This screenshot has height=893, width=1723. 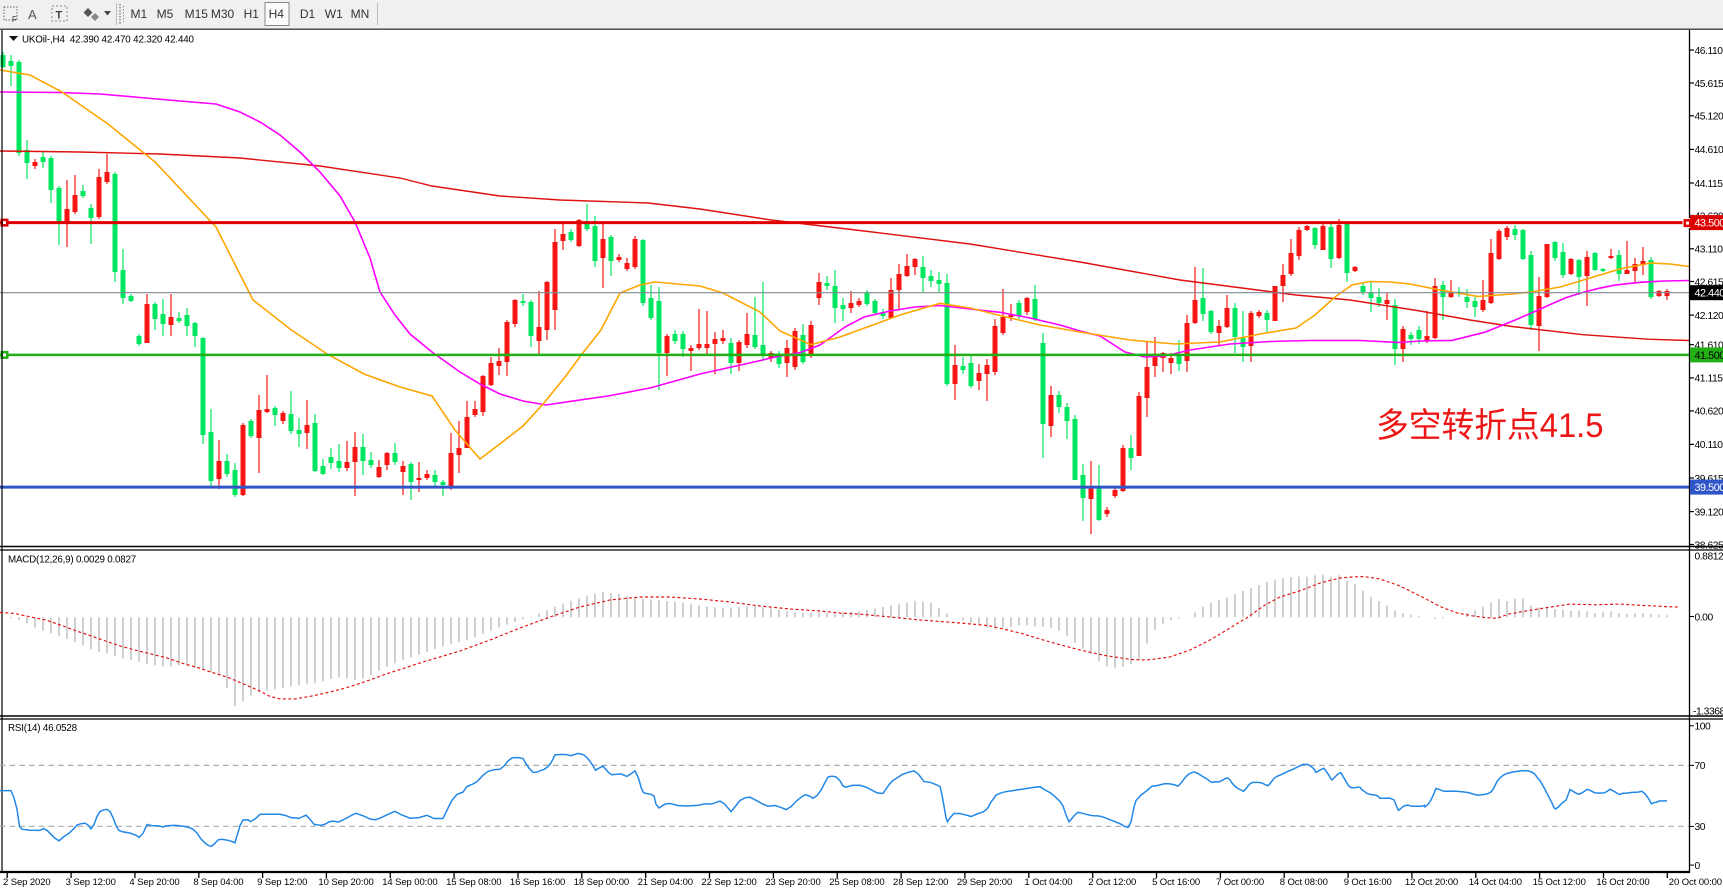 What do you see at coordinates (1709, 51) in the screenshot?
I see `svg-text: 46.110` at bounding box center [1709, 51].